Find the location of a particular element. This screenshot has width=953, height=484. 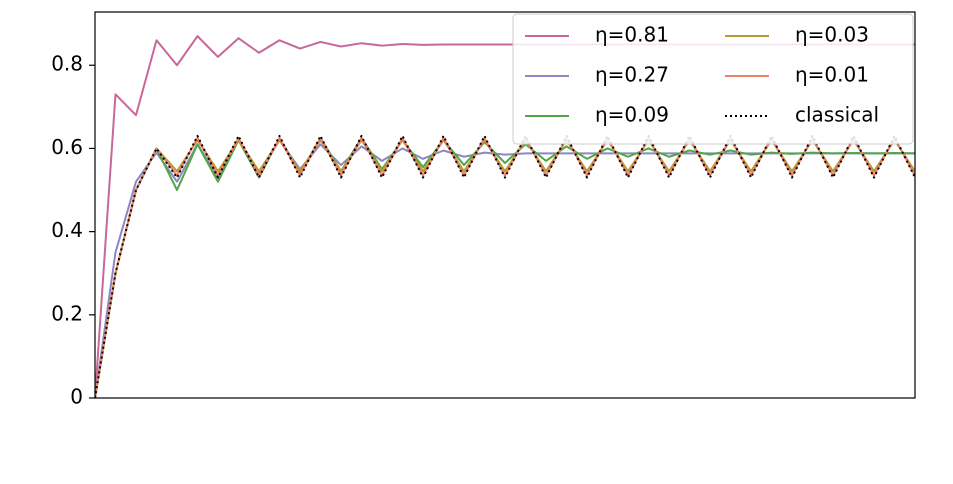

legend-label: η=0.09 is located at coordinates (632, 115).